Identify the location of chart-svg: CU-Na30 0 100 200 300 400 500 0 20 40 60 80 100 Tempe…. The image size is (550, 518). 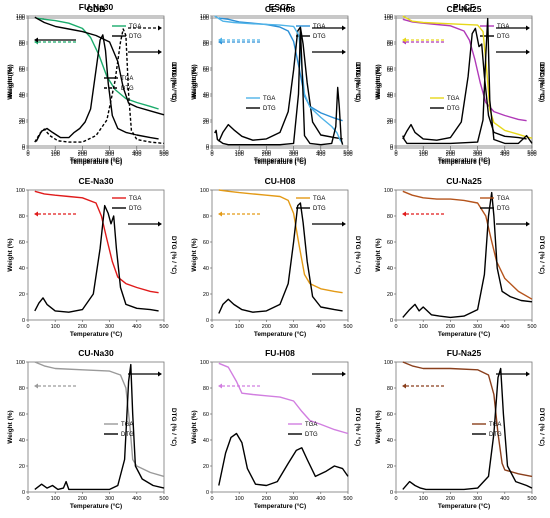
(92, 429).